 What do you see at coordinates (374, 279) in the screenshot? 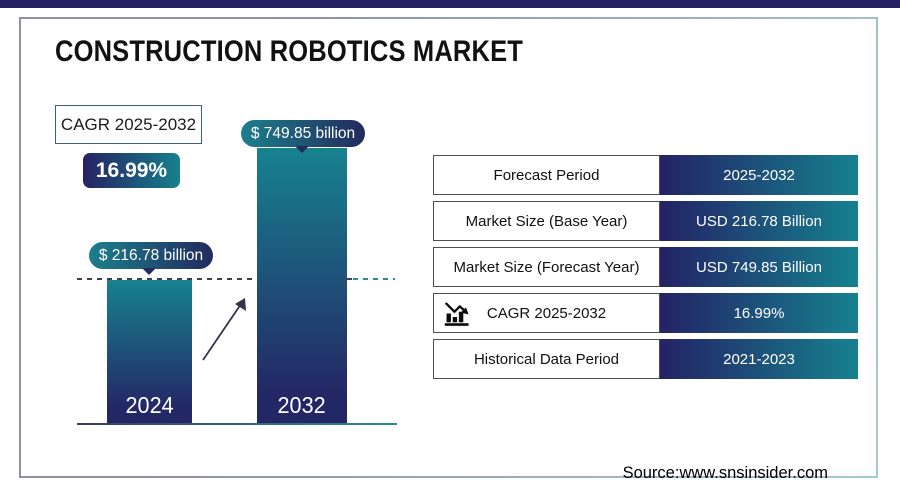
I see `reference-dashed-line-tail` at bounding box center [374, 279].